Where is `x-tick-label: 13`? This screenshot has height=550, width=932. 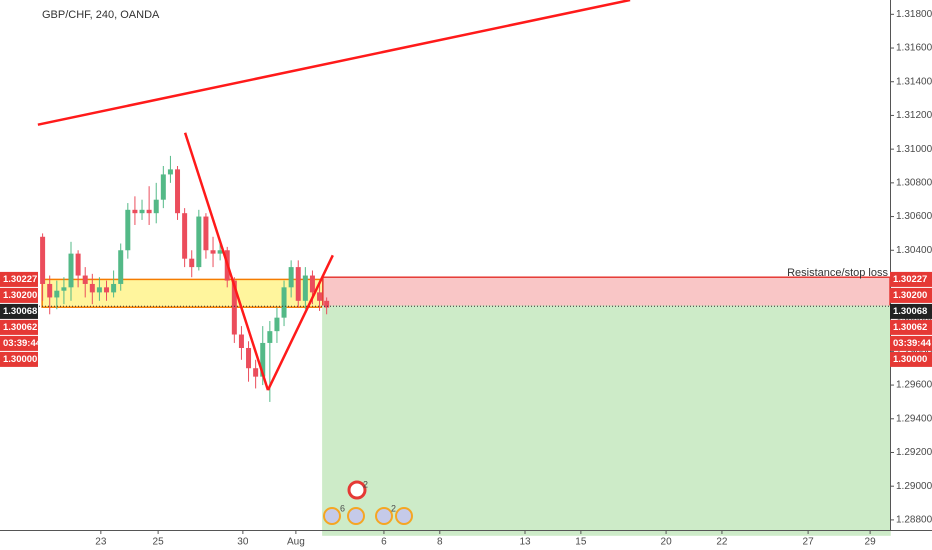
x-tick-label: 13 is located at coordinates (525, 542).